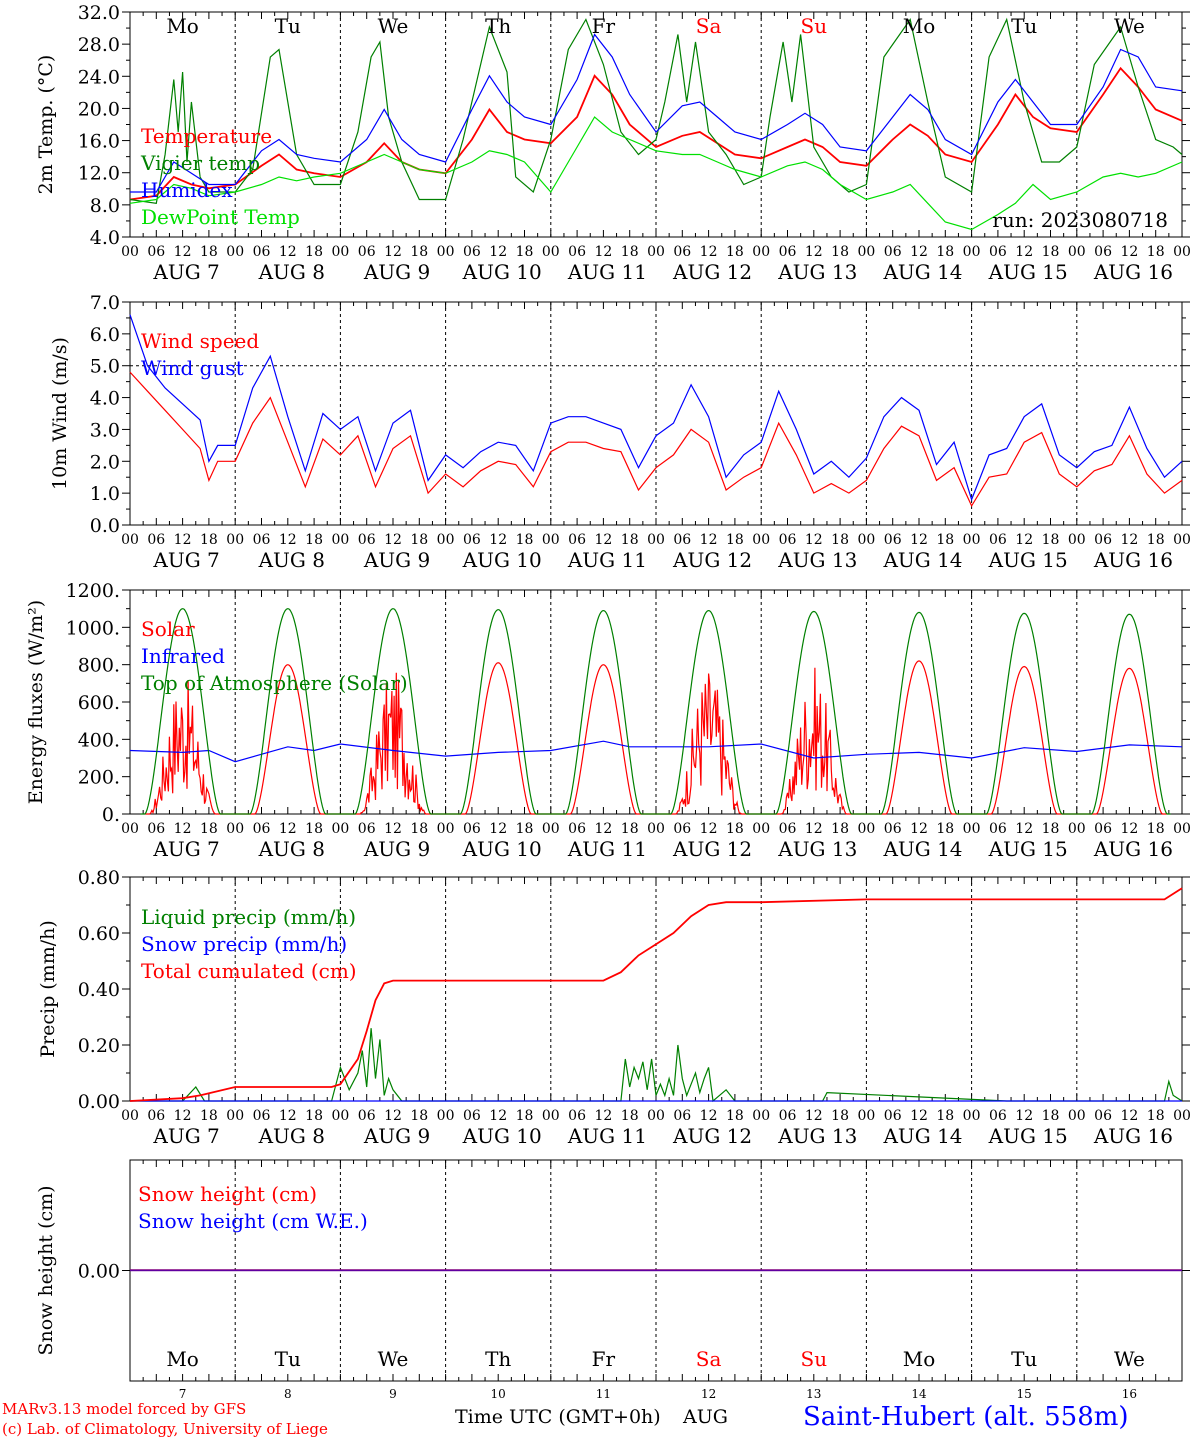  I want to click on weekday-label-bottom: We, so click(393, 1359).